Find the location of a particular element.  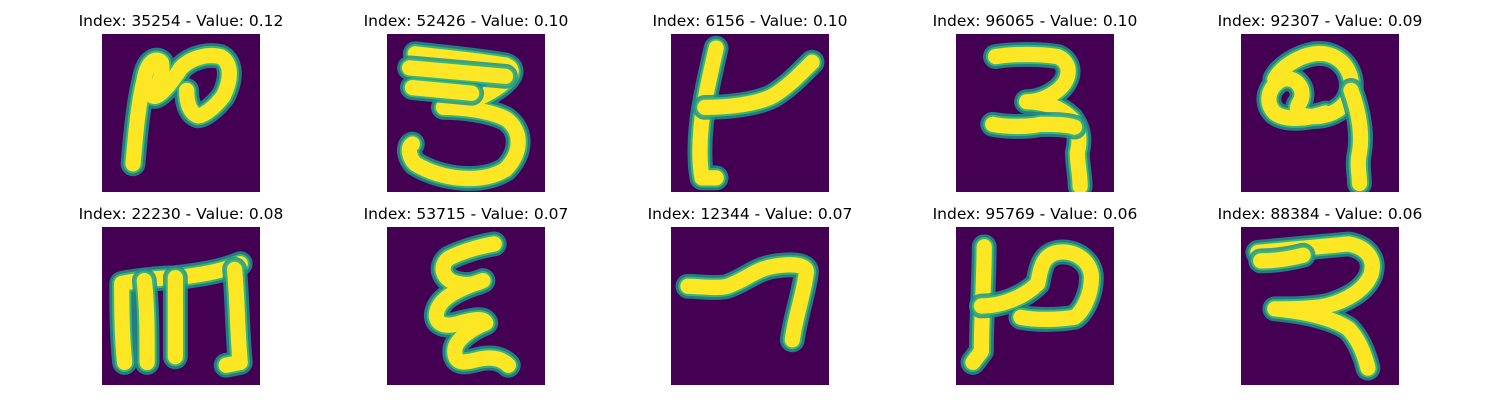

sample-panel-5: Index: 92307 - Value: 0.09 is located at coordinates (1320, 102).